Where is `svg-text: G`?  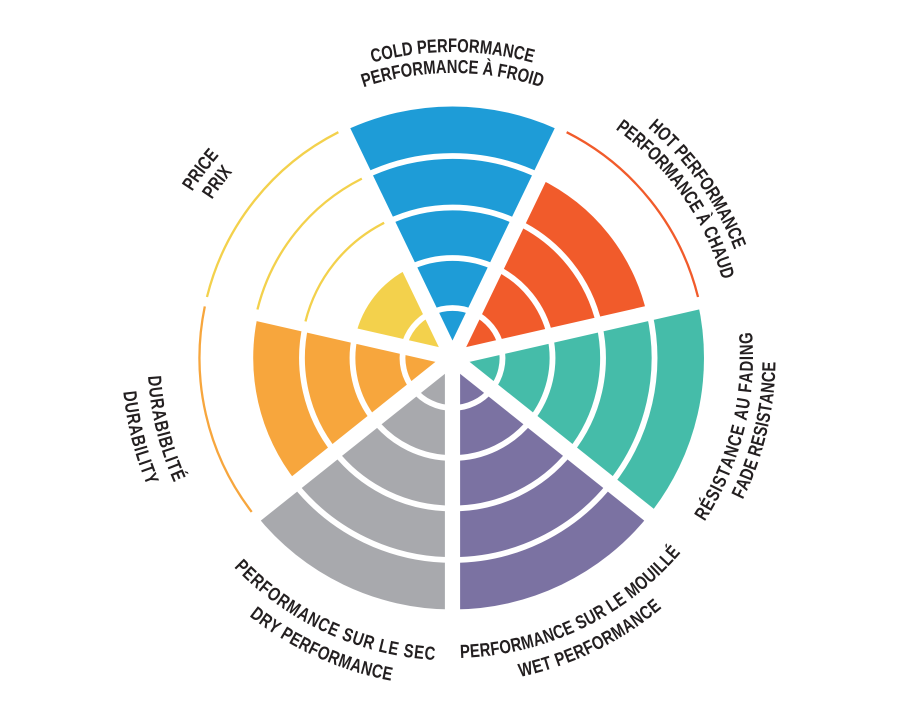
svg-text: G is located at coordinates (746, 338).